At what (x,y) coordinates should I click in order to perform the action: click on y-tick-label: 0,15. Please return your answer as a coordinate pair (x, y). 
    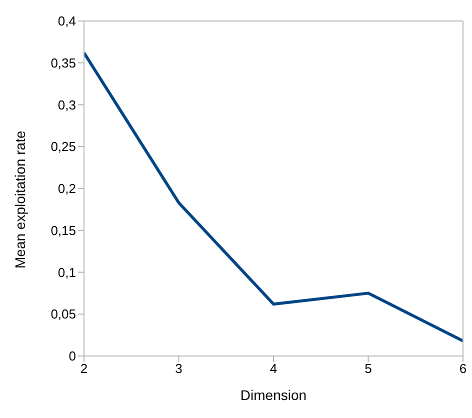
    Looking at the image, I should click on (63, 230).